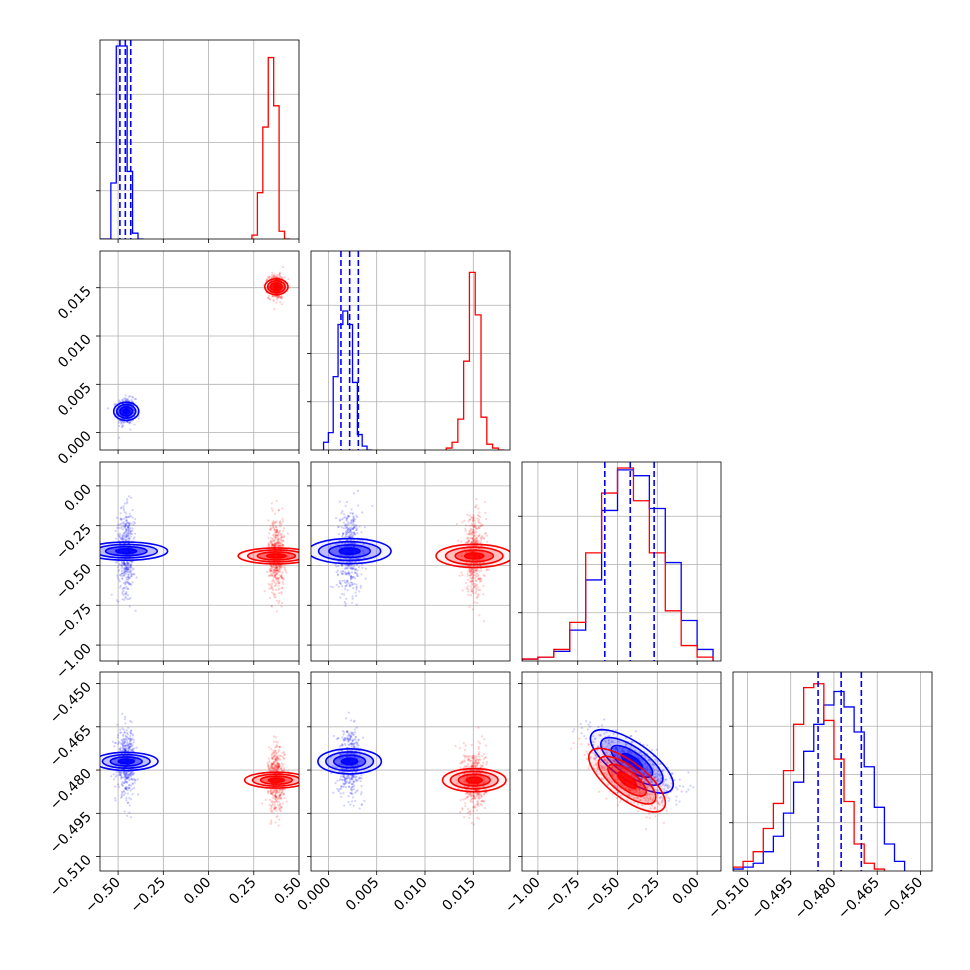  What do you see at coordinates (410, 556) in the screenshot?
I see `panel-content` at bounding box center [410, 556].